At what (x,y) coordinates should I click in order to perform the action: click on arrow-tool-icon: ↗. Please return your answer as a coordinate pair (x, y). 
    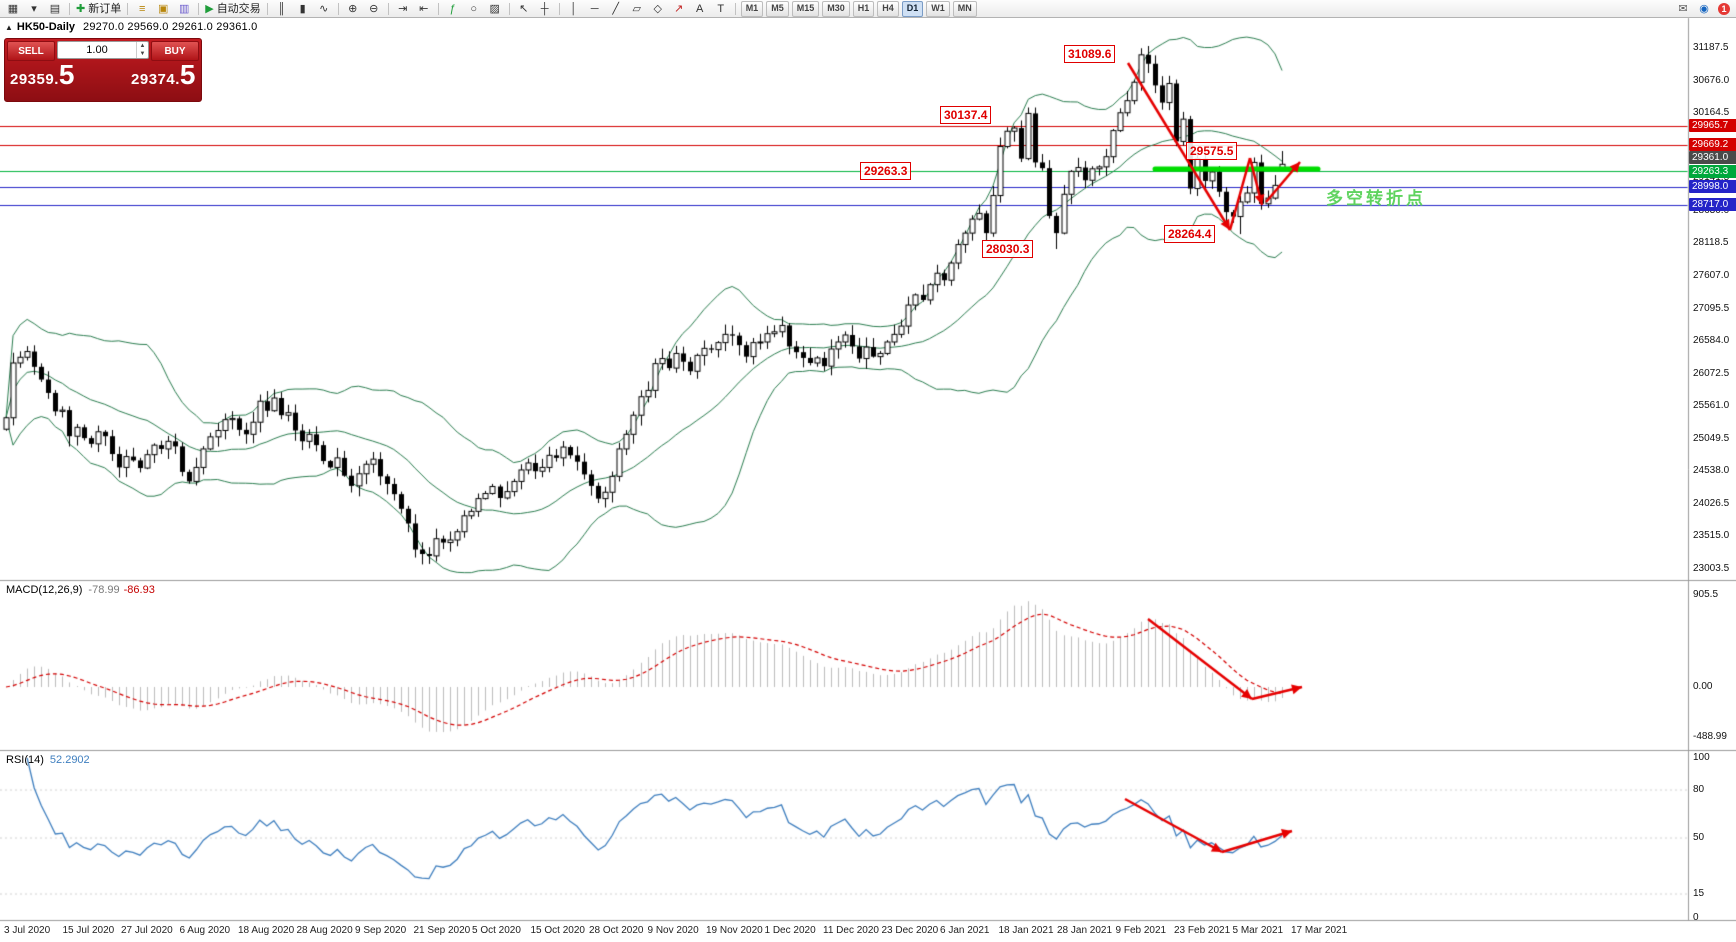
    Looking at the image, I should click on (679, 8).